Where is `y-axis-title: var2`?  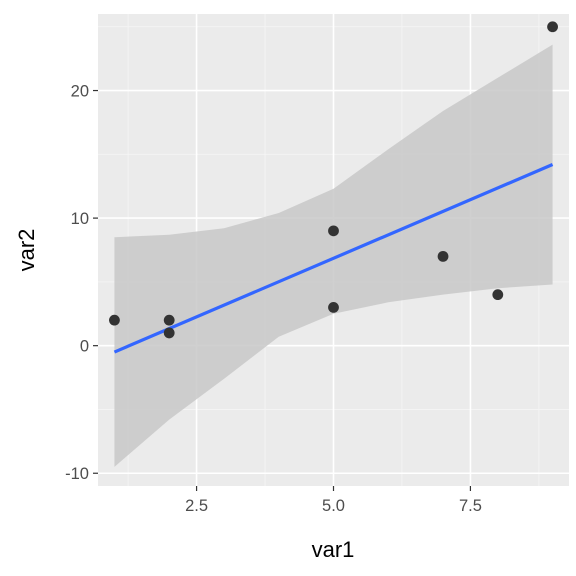
y-axis-title: var2 is located at coordinates (26, 250).